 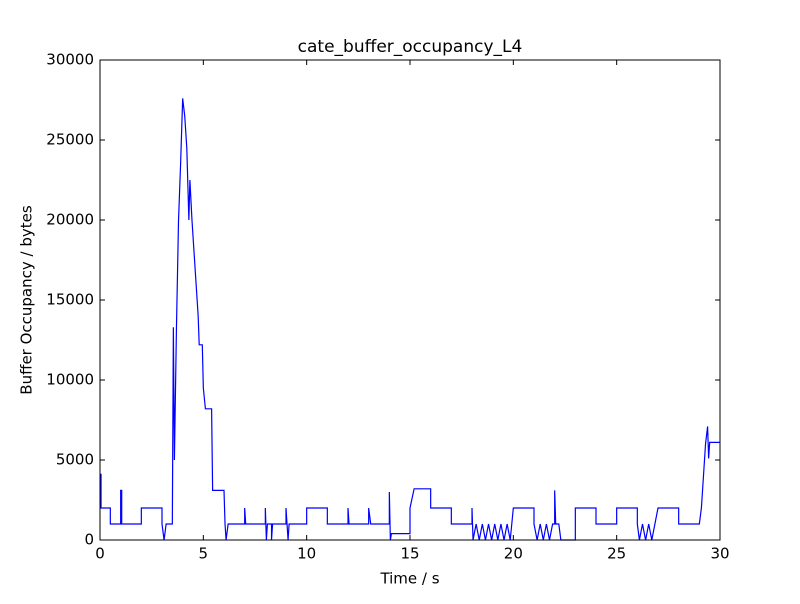 I want to click on y-tick-label: 15000, so click(x=70, y=300).